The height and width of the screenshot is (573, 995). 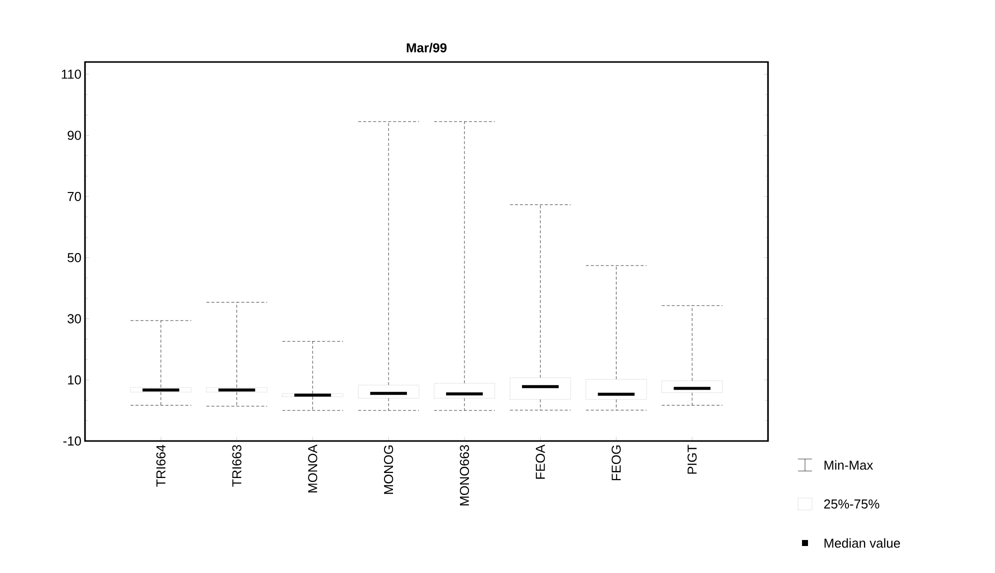 What do you see at coordinates (74, 197) in the screenshot?
I see `y-tick-label: 70` at bounding box center [74, 197].